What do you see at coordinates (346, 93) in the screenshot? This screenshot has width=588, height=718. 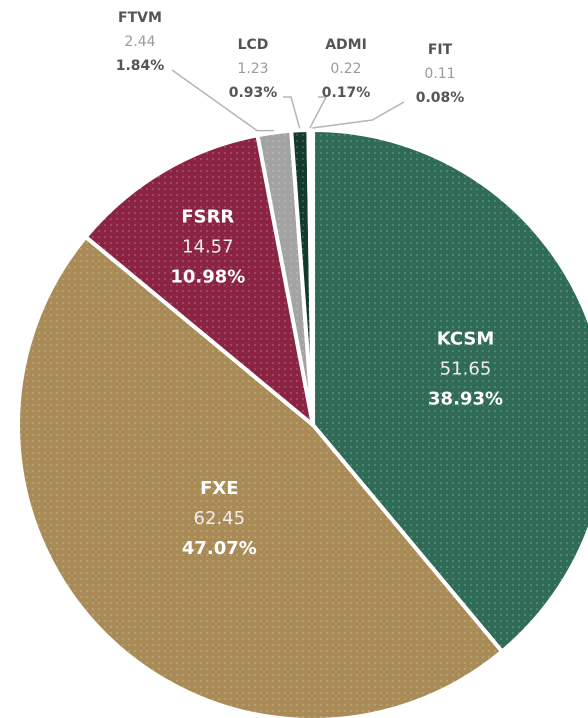 I see `slice-percent: 0.17%` at bounding box center [346, 93].